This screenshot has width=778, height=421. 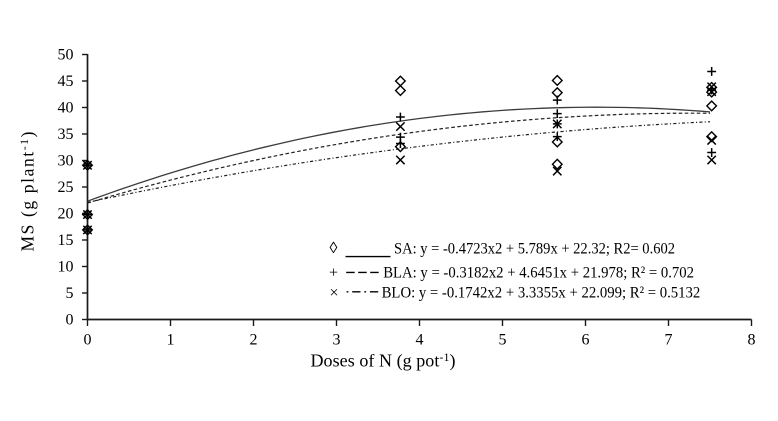 I want to click on svg-text: Doses of N (g pot-1), so click(x=383, y=361).